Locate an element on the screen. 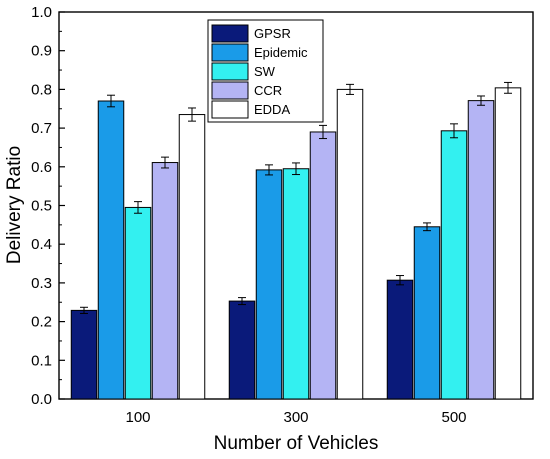 Image resolution: width=550 pixels, height=459 pixels. y-axis: 0.0 0.1 0.2 0.3 0.4 0.5 0.6 0.7 0.8 0.9 1.0 is located at coordinates (48, 206).